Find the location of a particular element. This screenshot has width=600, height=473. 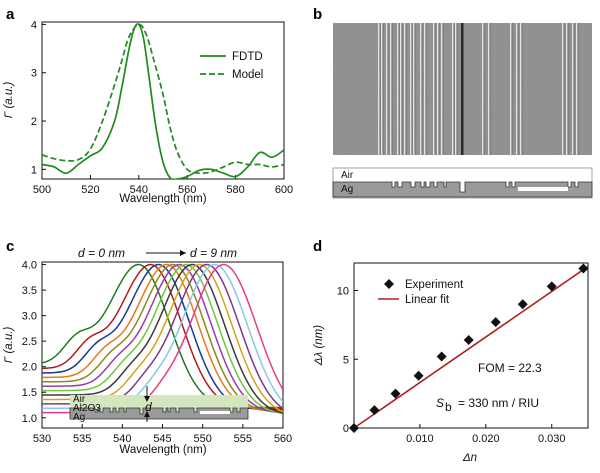

panel-a-x-tick-label: 560 is located at coordinates (187, 190).